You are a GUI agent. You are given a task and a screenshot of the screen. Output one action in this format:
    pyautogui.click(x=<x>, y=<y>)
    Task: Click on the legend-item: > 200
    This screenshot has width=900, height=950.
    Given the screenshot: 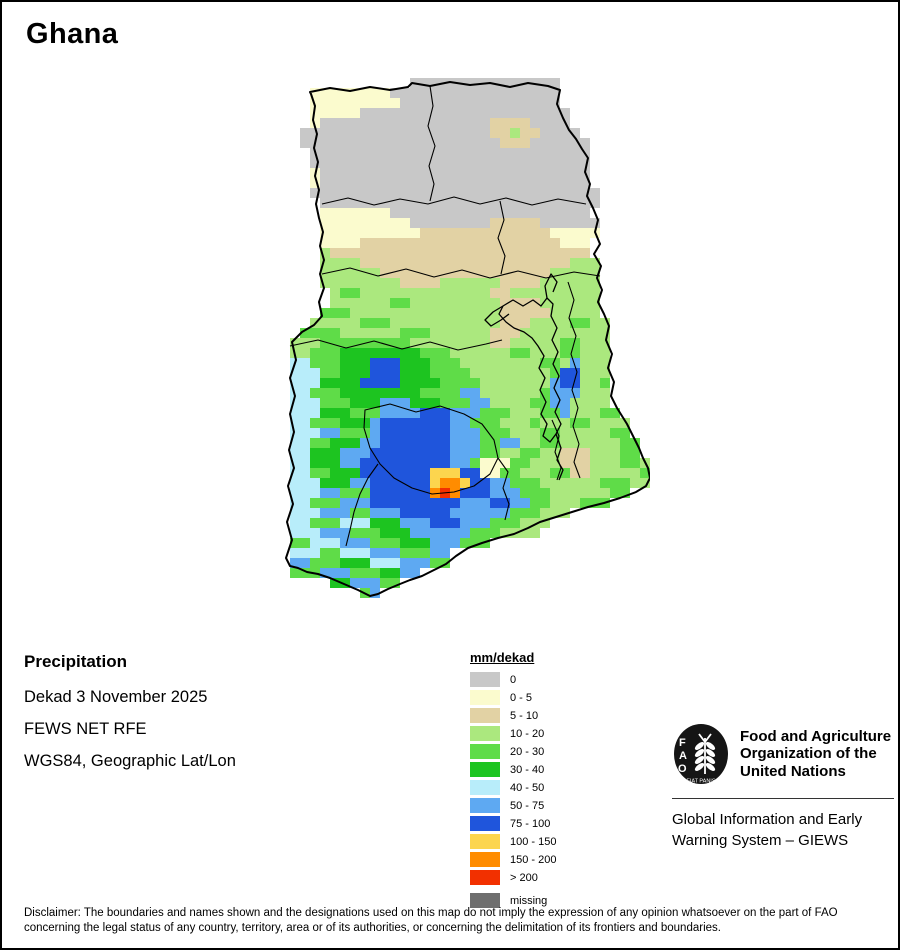 What is the action you would take?
    pyautogui.click(x=513, y=877)
    